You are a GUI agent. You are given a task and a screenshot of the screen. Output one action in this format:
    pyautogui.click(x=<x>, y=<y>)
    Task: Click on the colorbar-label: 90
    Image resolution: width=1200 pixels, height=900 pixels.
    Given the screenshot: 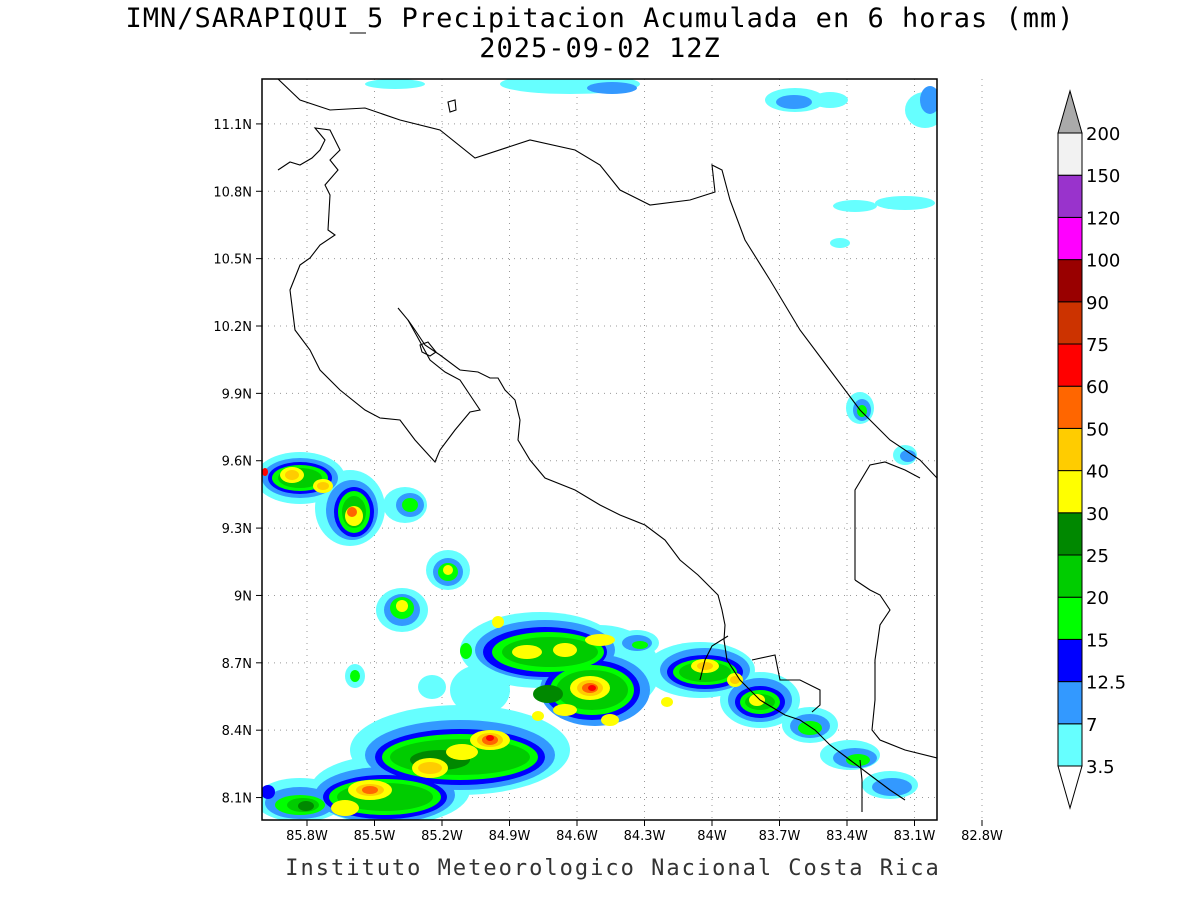 What is the action you would take?
    pyautogui.click(x=1097, y=303)
    